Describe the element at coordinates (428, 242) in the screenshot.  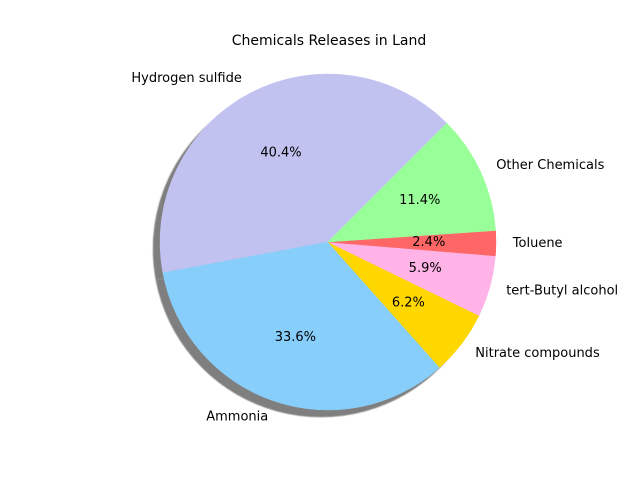
I see `pie-percent-label-toluene: 2.4%` at that location.